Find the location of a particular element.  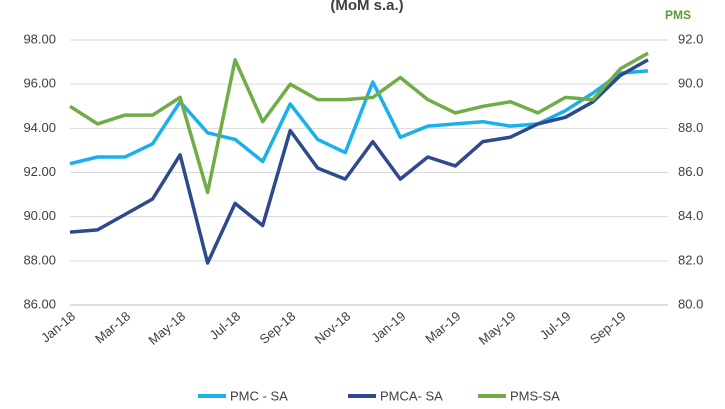

x-tick-label: Mar-19 is located at coordinates (442, 327).